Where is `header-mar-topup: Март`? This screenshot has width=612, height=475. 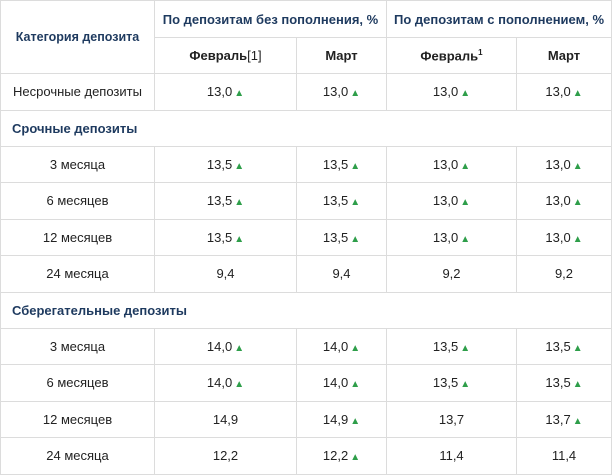 header-mar-topup: Март is located at coordinates (564, 55).